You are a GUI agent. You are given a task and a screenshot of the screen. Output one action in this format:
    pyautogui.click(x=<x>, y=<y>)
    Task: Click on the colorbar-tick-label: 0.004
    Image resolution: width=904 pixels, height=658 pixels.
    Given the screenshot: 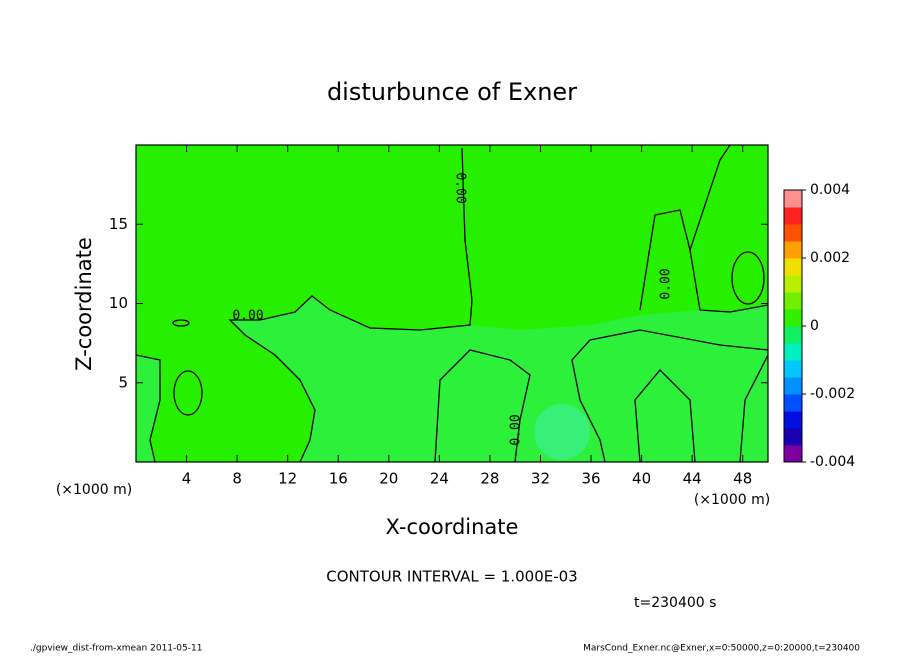 What is the action you would take?
    pyautogui.click(x=830, y=190)
    